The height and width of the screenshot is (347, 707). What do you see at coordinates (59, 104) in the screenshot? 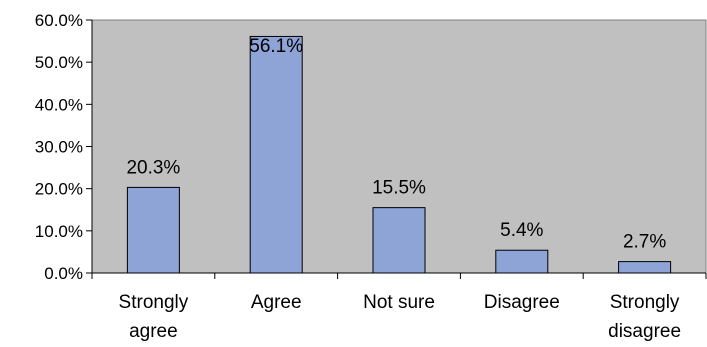
I see `y-tick-label: 40.0%` at bounding box center [59, 104].